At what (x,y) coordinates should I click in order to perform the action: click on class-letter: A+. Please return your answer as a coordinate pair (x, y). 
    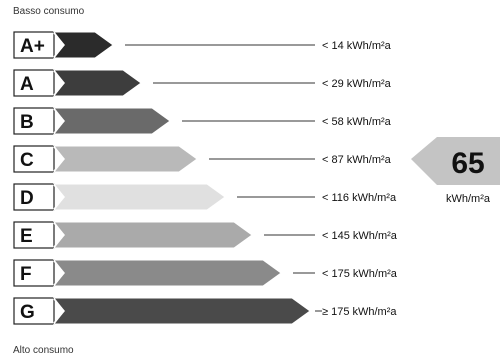
    Looking at the image, I should click on (32, 46).